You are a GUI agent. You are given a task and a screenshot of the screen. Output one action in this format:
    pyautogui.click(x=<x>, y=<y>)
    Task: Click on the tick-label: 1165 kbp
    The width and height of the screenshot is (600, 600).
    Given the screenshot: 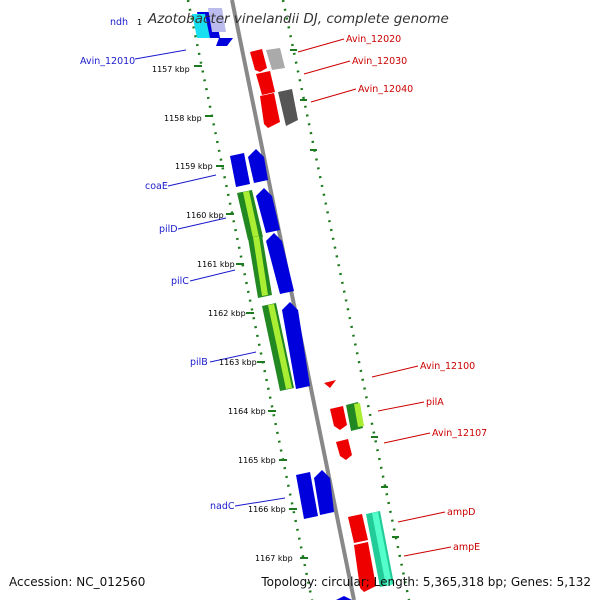 What is the action you would take?
    pyautogui.click(x=257, y=460)
    